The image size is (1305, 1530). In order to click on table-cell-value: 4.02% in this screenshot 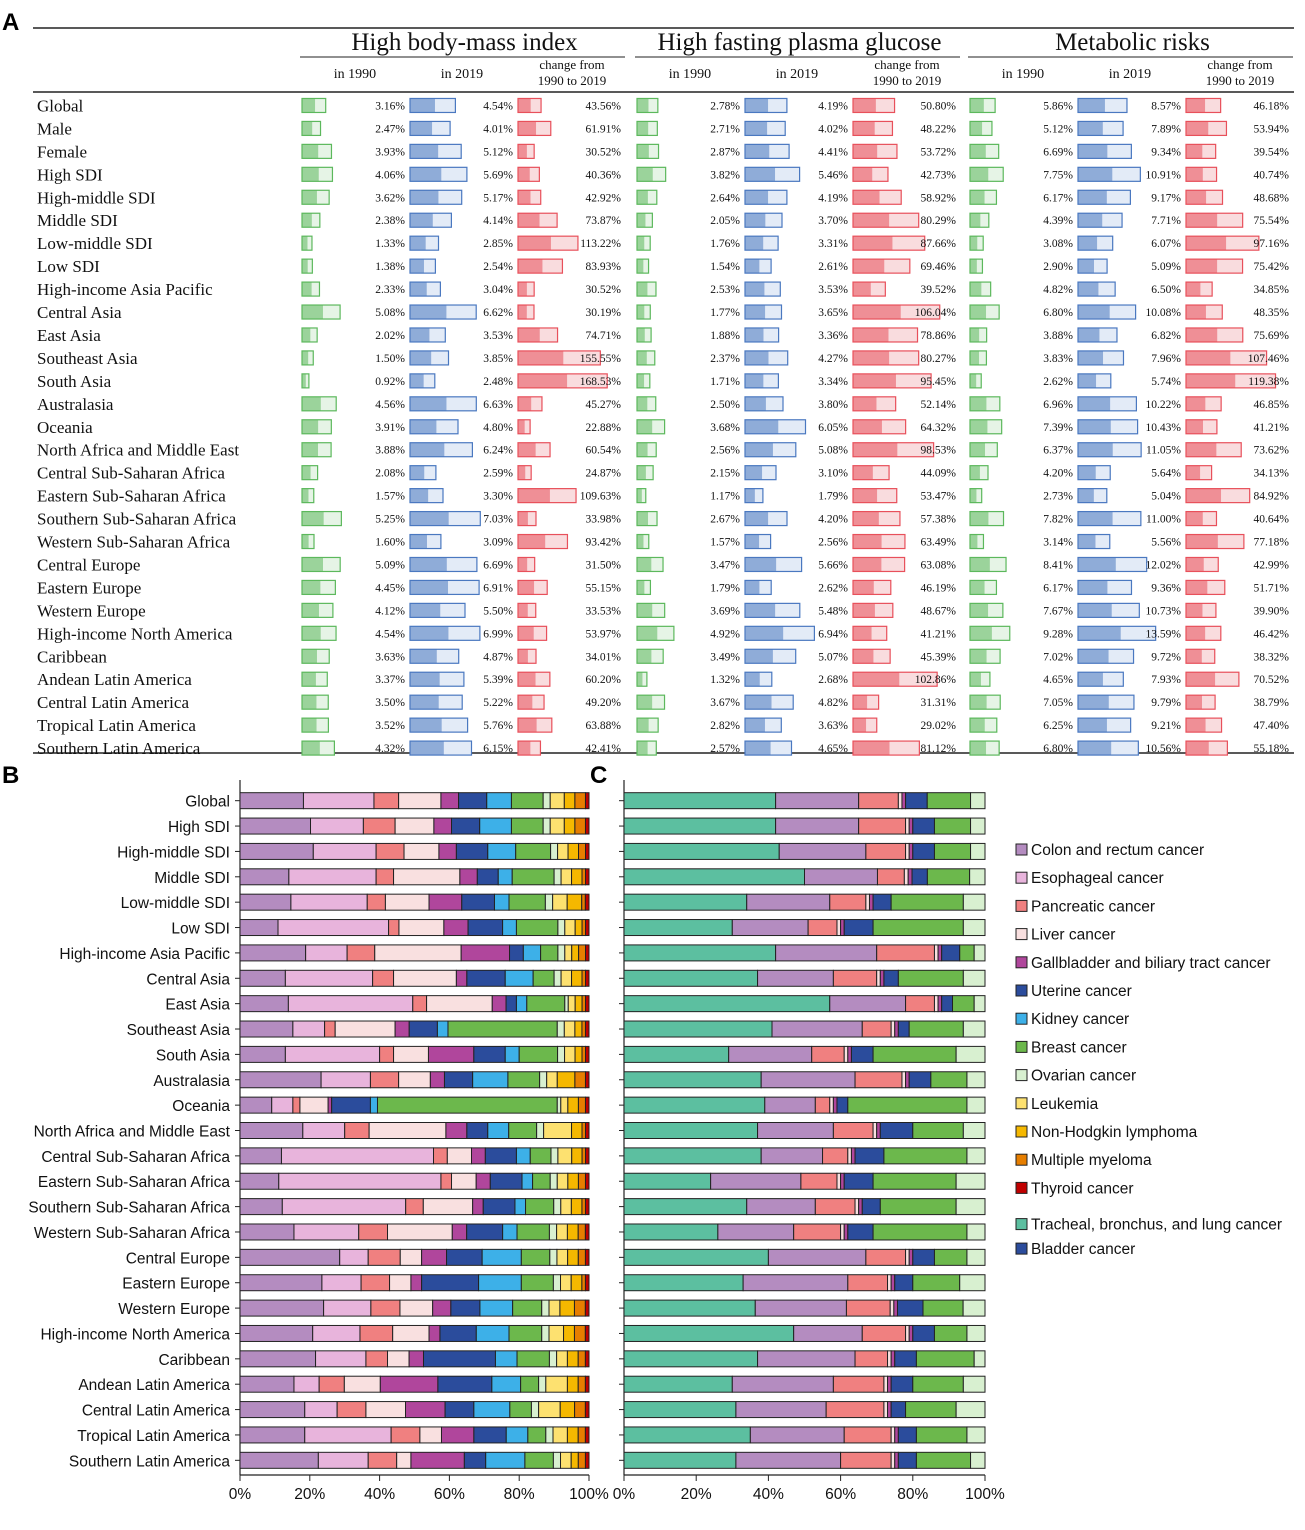, I will do `click(833, 129)`.